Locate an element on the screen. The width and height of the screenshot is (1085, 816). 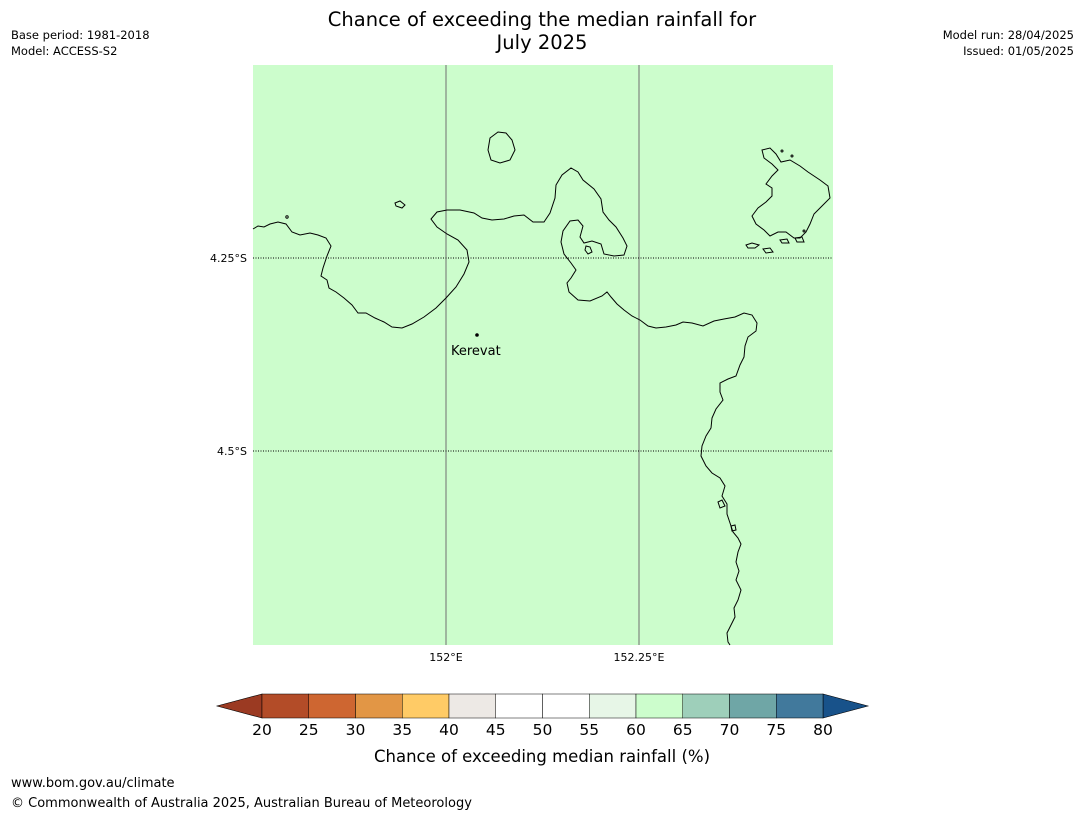
lon-label-152-25e: 152.25°E is located at coordinates (639, 657).